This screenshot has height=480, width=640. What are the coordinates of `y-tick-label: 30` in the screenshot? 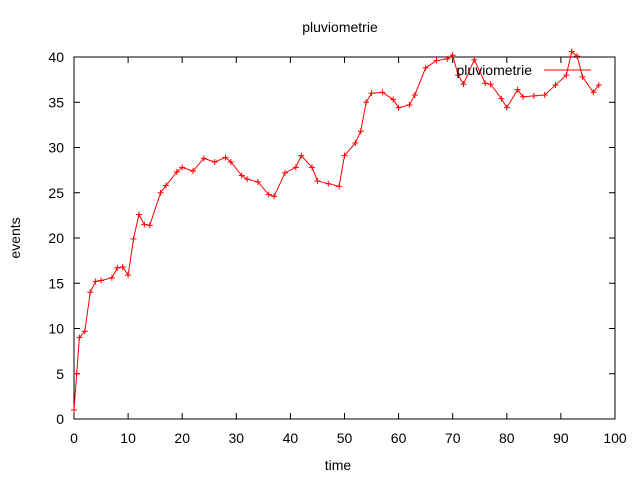 It's located at (56, 148).